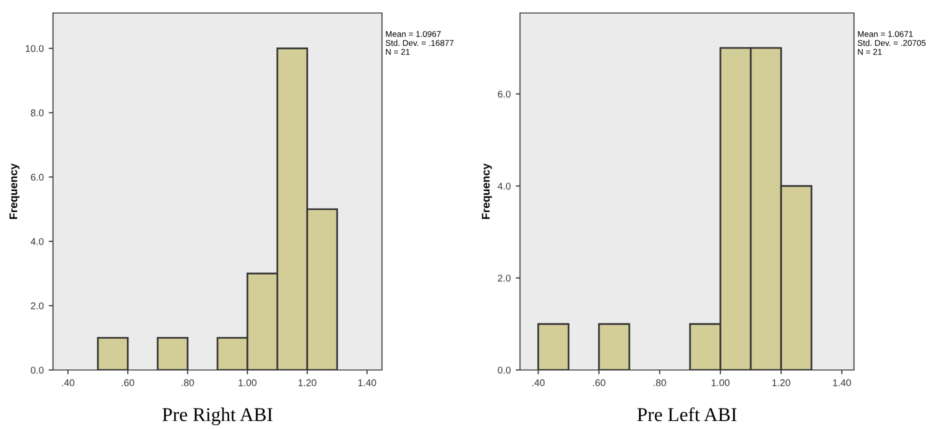 The height and width of the screenshot is (429, 933). Describe the element at coordinates (885, 34) in the screenshot. I see `text: Mean = 1.0671` at that location.